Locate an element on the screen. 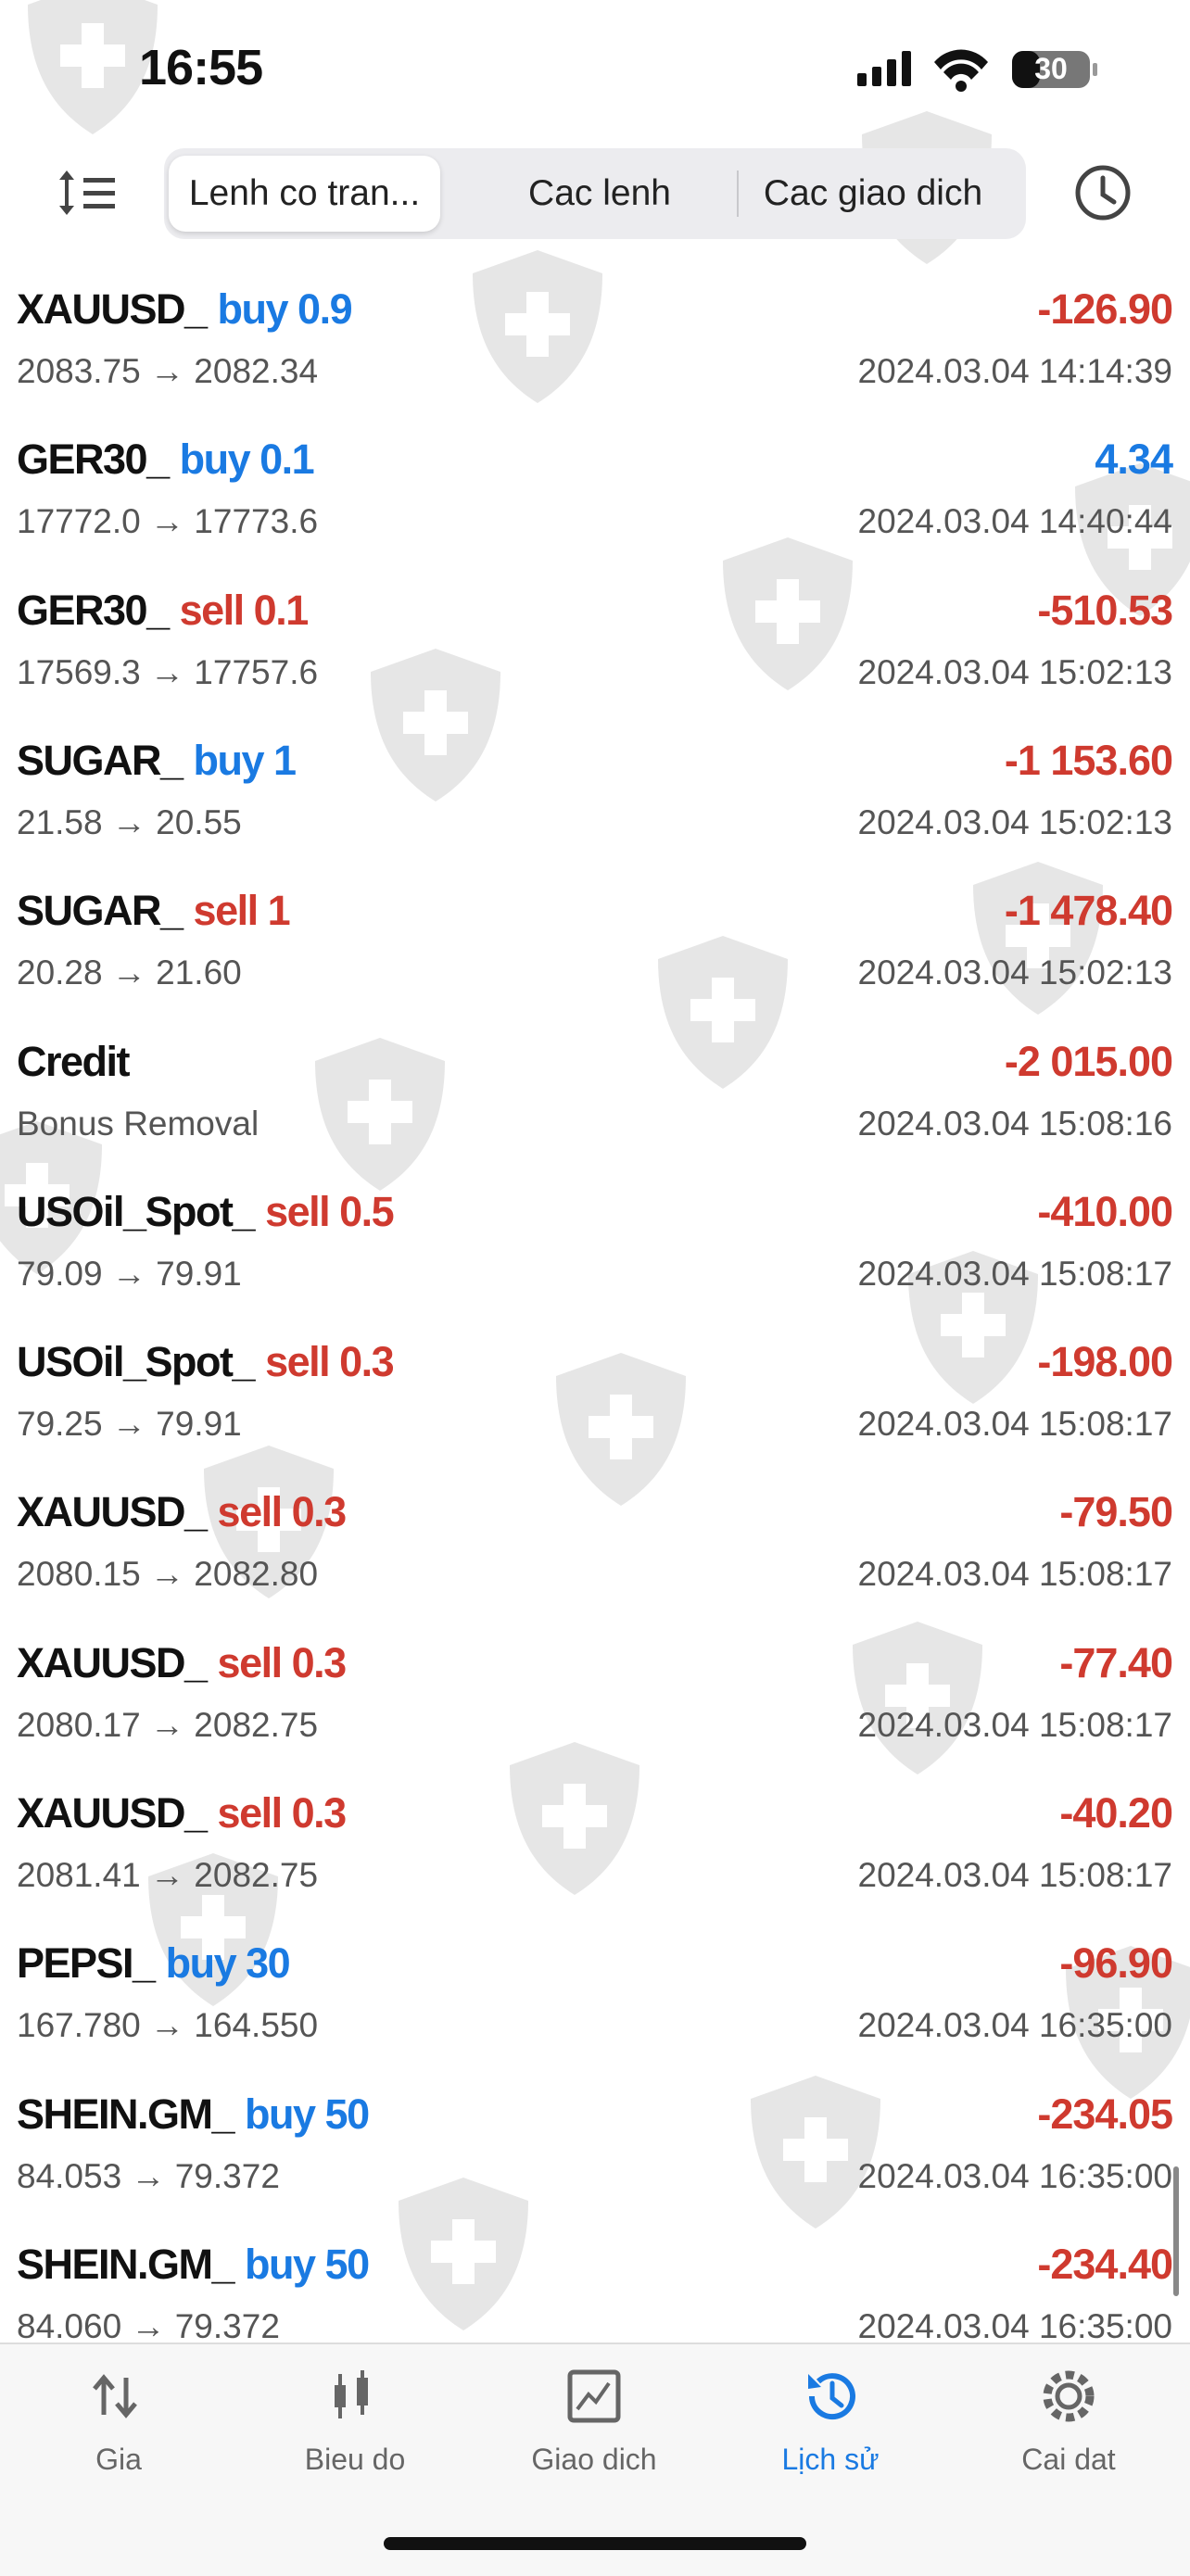  price-detail: Bonus Removal is located at coordinates (138, 1123).